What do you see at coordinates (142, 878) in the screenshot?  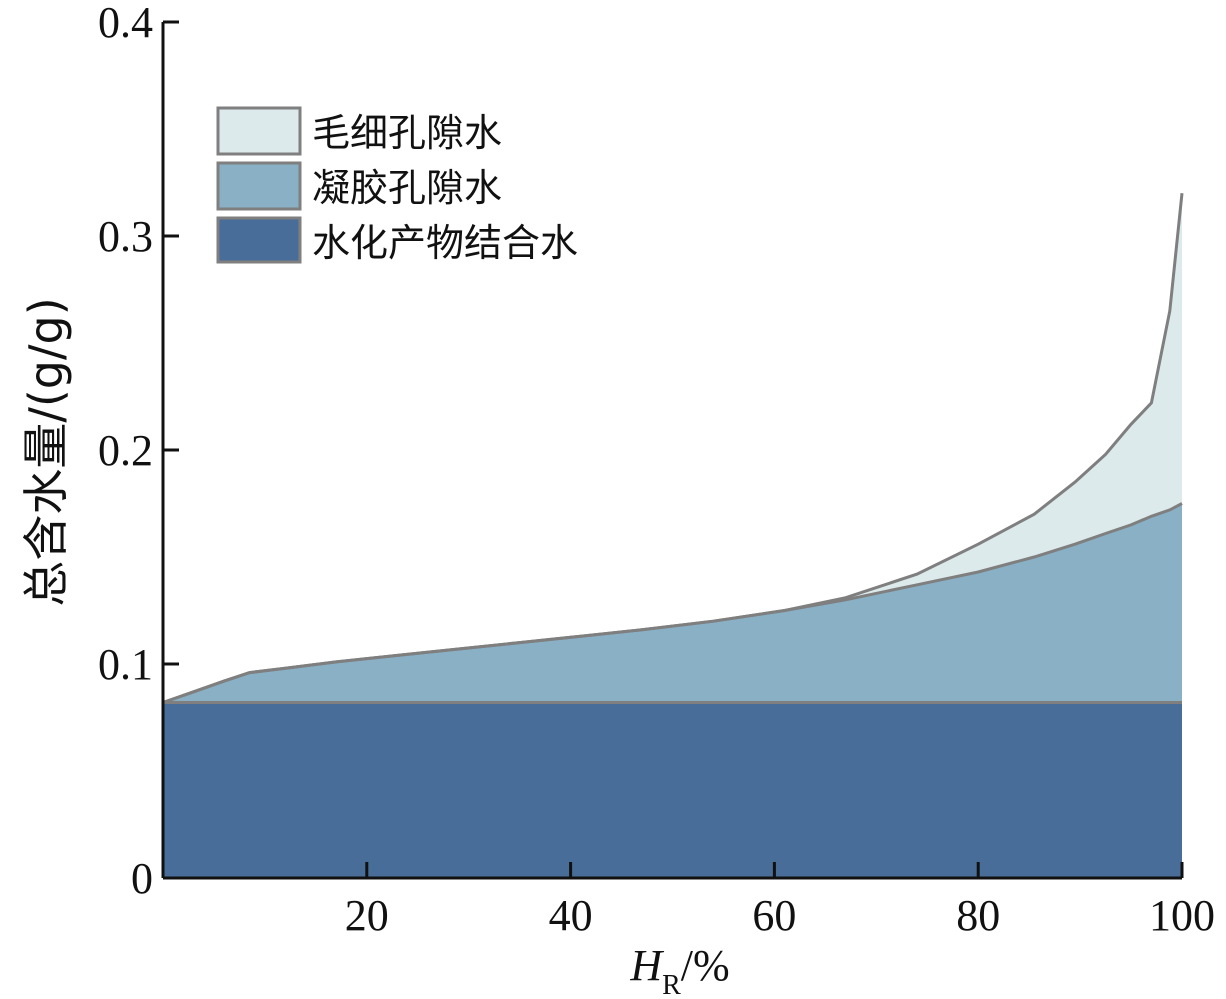 I see `y-tick-label: 0` at bounding box center [142, 878].